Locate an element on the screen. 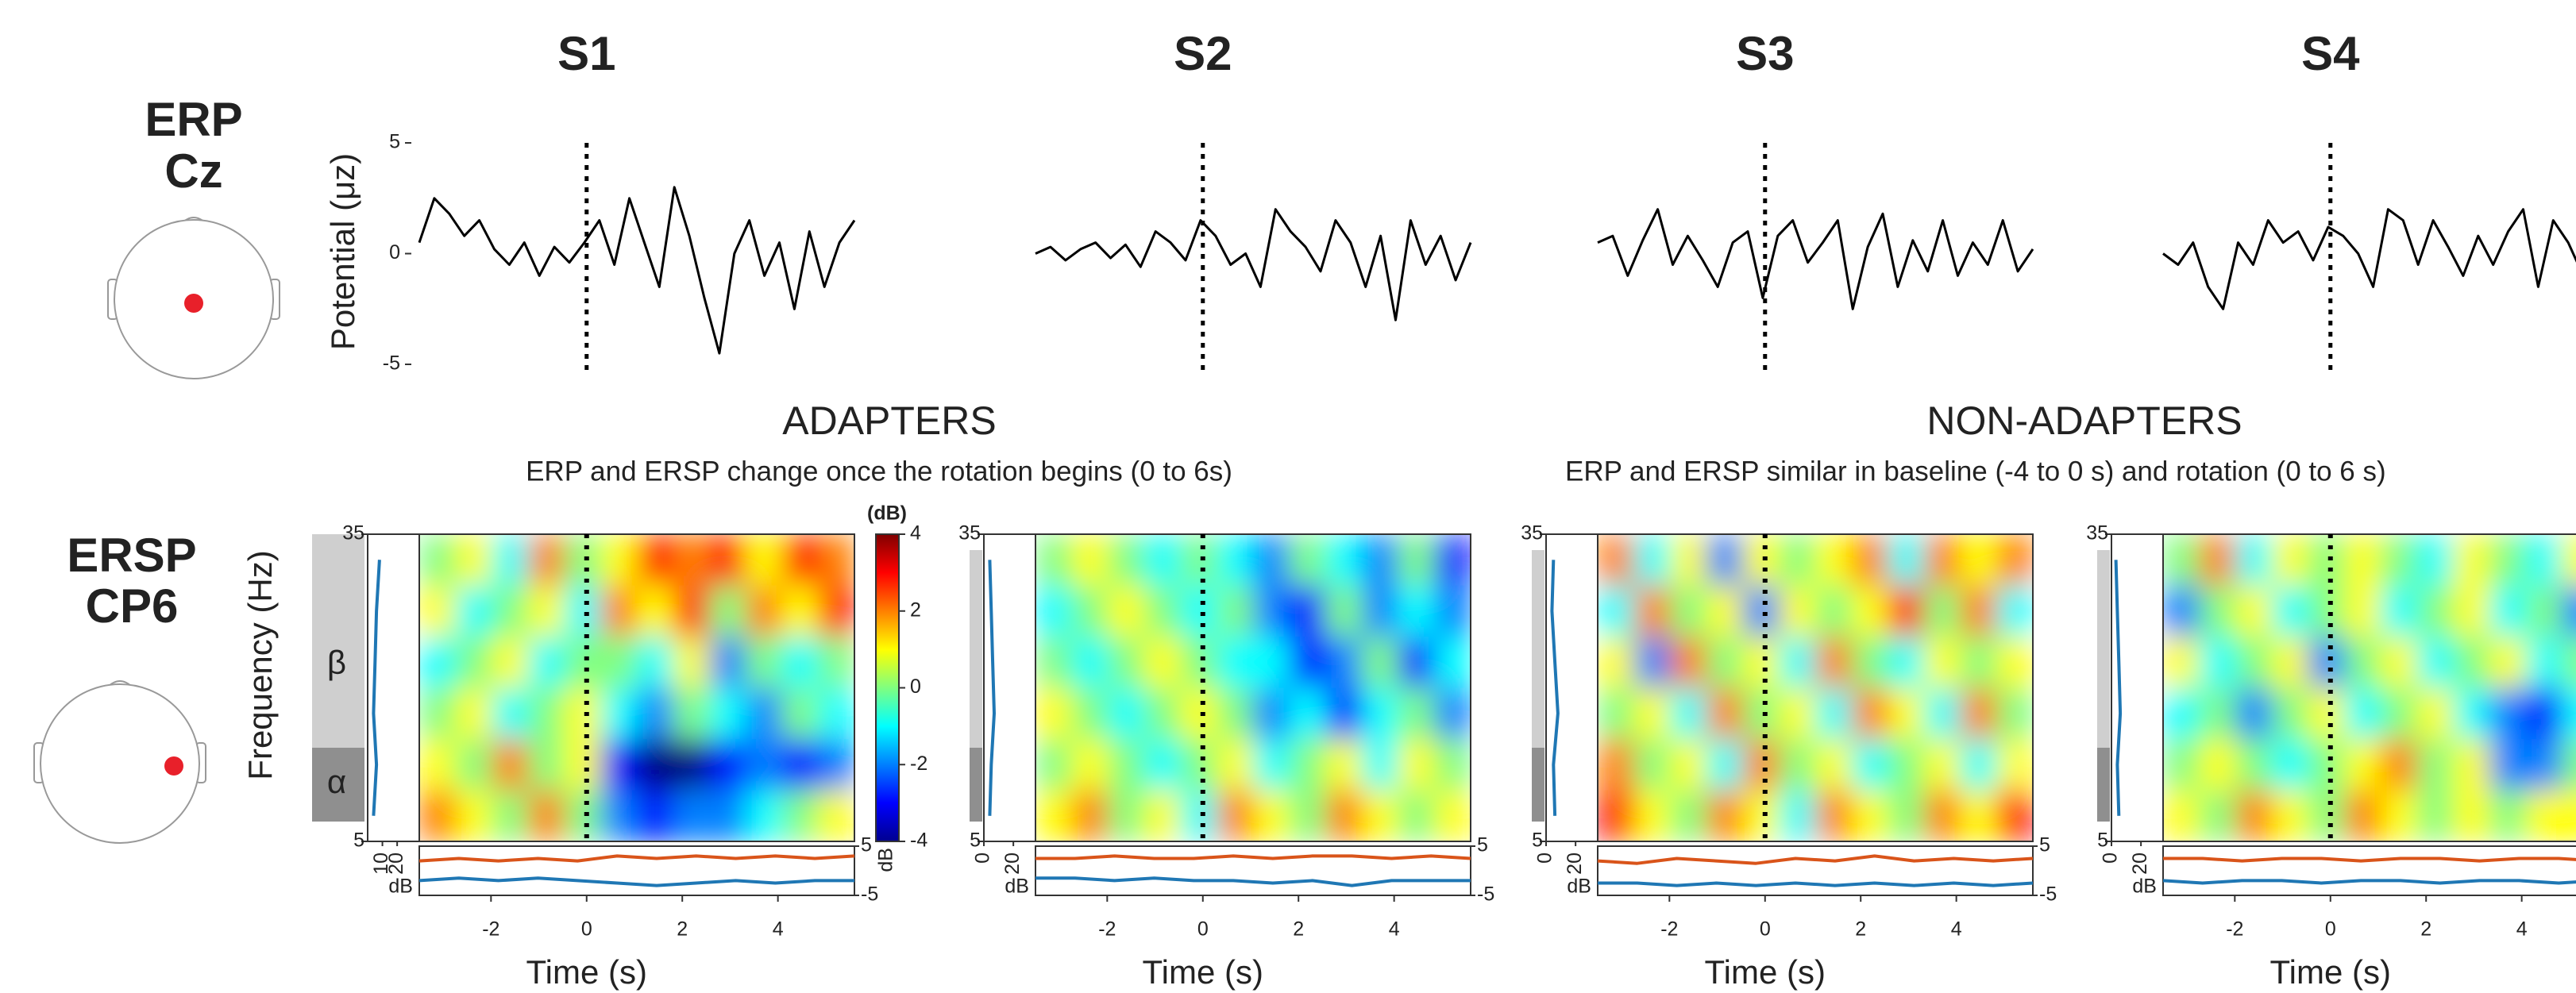  colorbar is located at coordinates (887, 687).